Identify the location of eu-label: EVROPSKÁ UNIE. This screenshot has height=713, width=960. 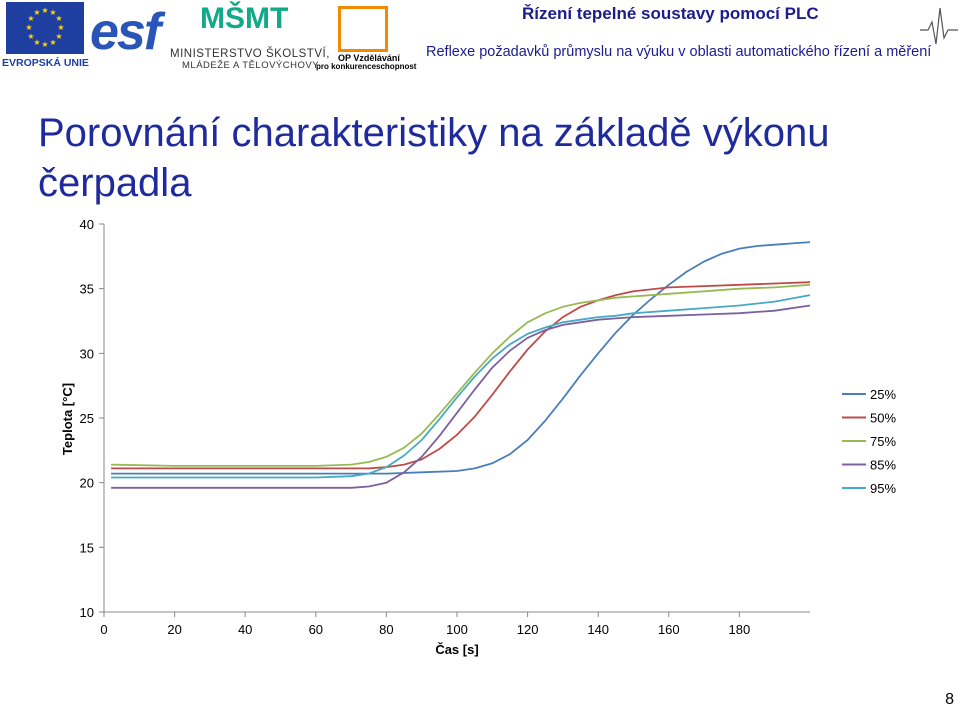
(45, 63).